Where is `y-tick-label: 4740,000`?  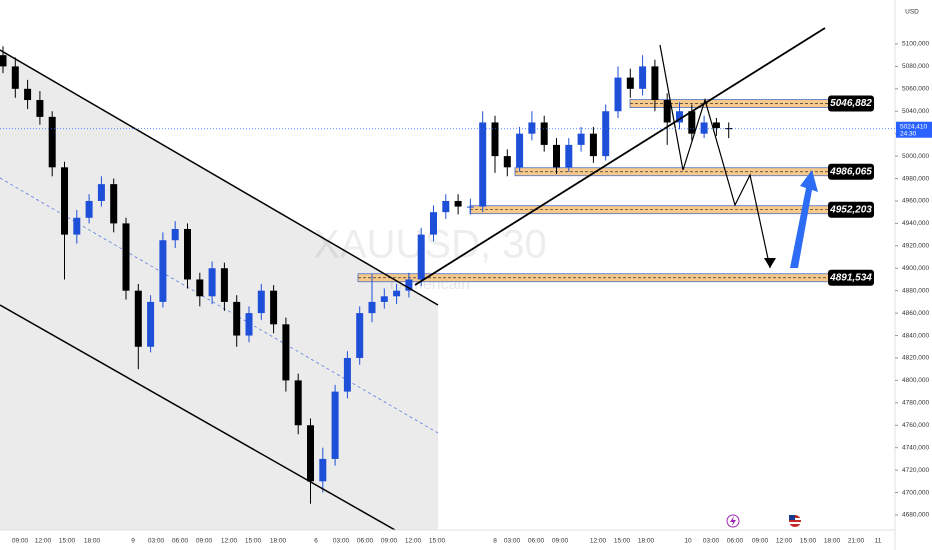 y-tick-label: 4740,000 is located at coordinates (915, 447).